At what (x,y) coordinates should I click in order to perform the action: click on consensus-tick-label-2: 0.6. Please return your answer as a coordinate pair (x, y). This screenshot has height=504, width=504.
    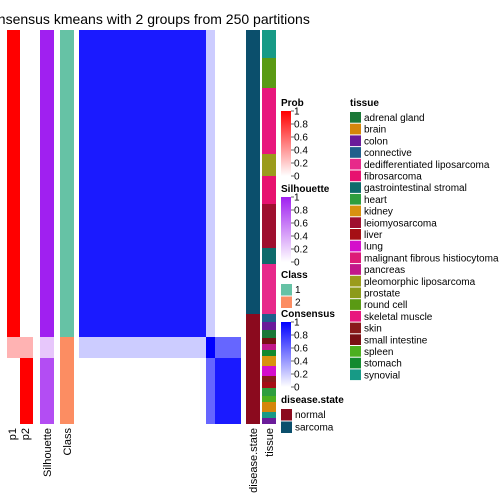
    Looking at the image, I should click on (301, 349).